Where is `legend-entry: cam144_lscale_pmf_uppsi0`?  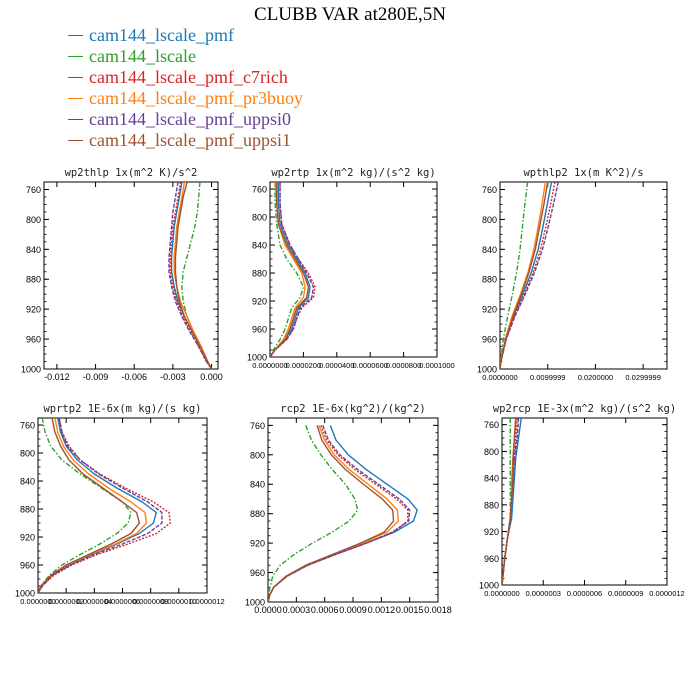
legend-entry: cam144_lscale_pmf_uppsi0 is located at coordinates (179, 119).